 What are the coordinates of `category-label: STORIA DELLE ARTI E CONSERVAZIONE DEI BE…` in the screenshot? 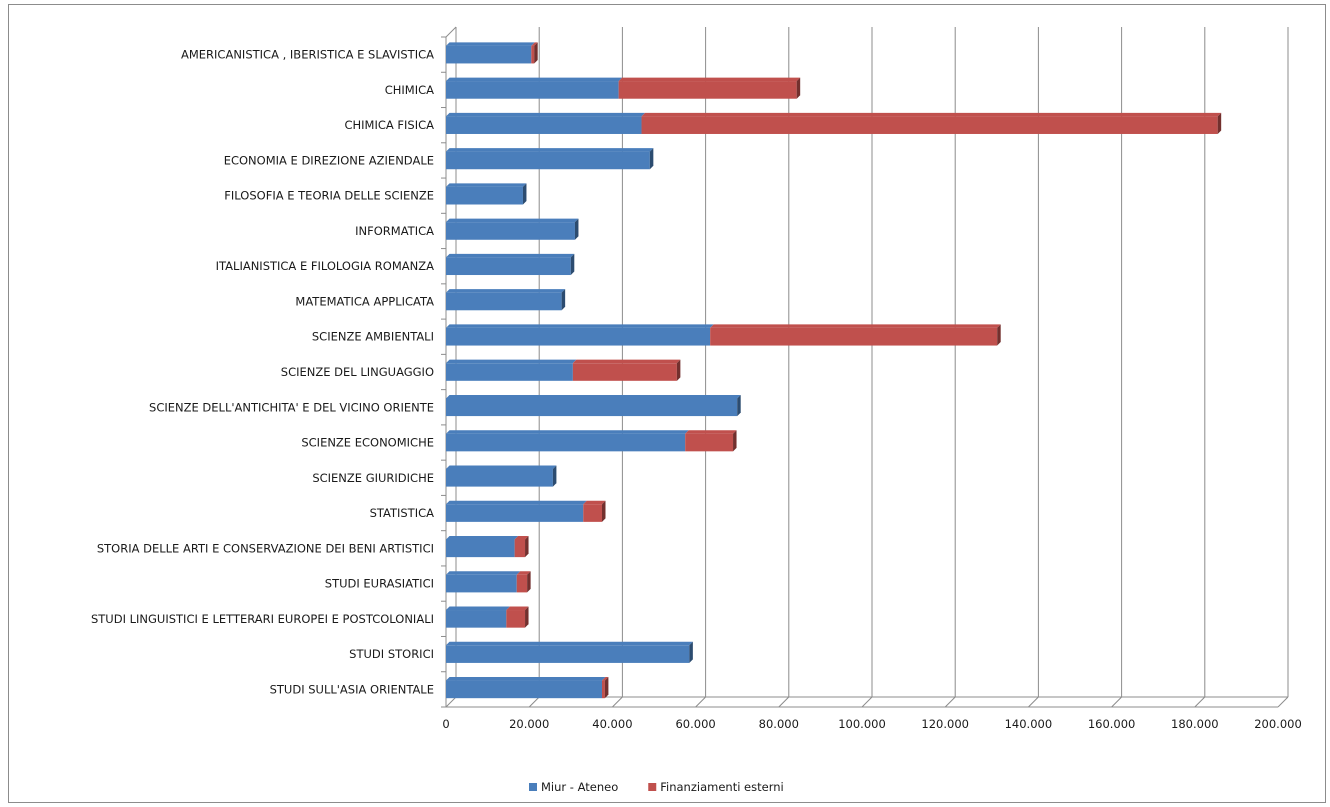 It's located at (265, 548).